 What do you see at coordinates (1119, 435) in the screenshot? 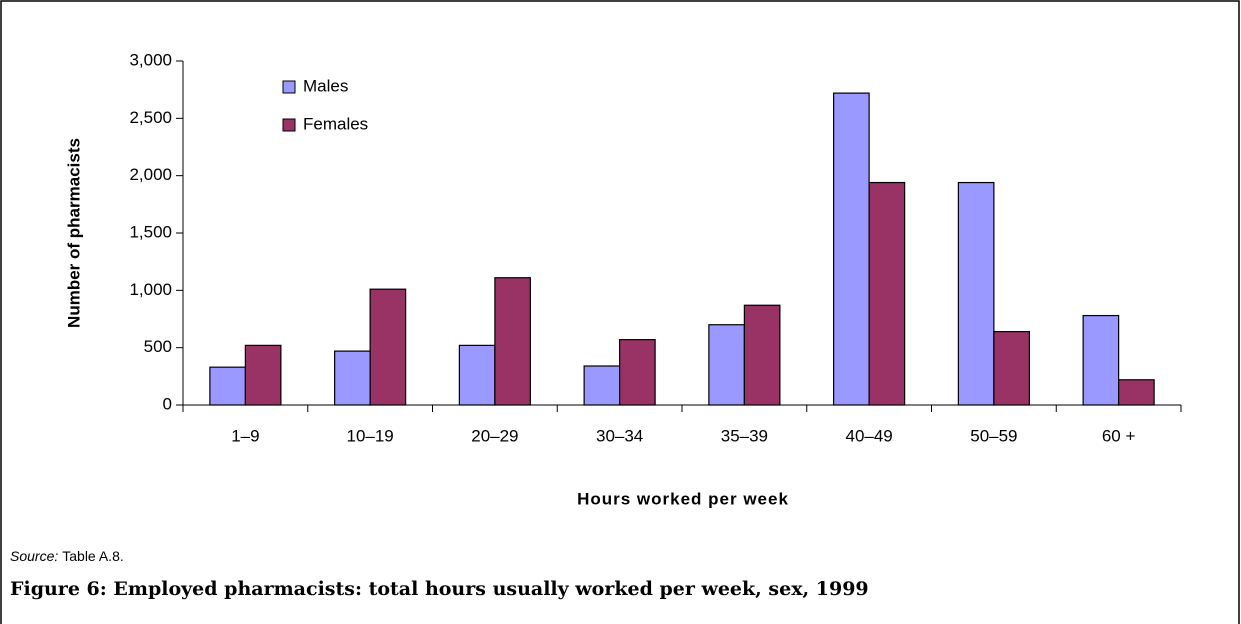
I see `x-tick-label: 60 +` at bounding box center [1119, 435].